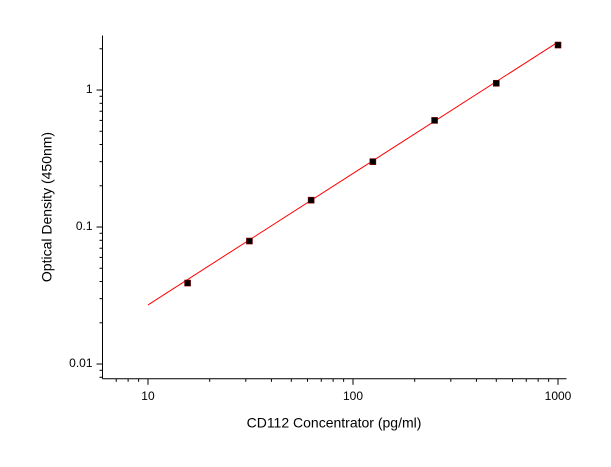 Image resolution: width=611 pixels, height=467 pixels. I want to click on x-tick-label: 10, so click(148, 396).